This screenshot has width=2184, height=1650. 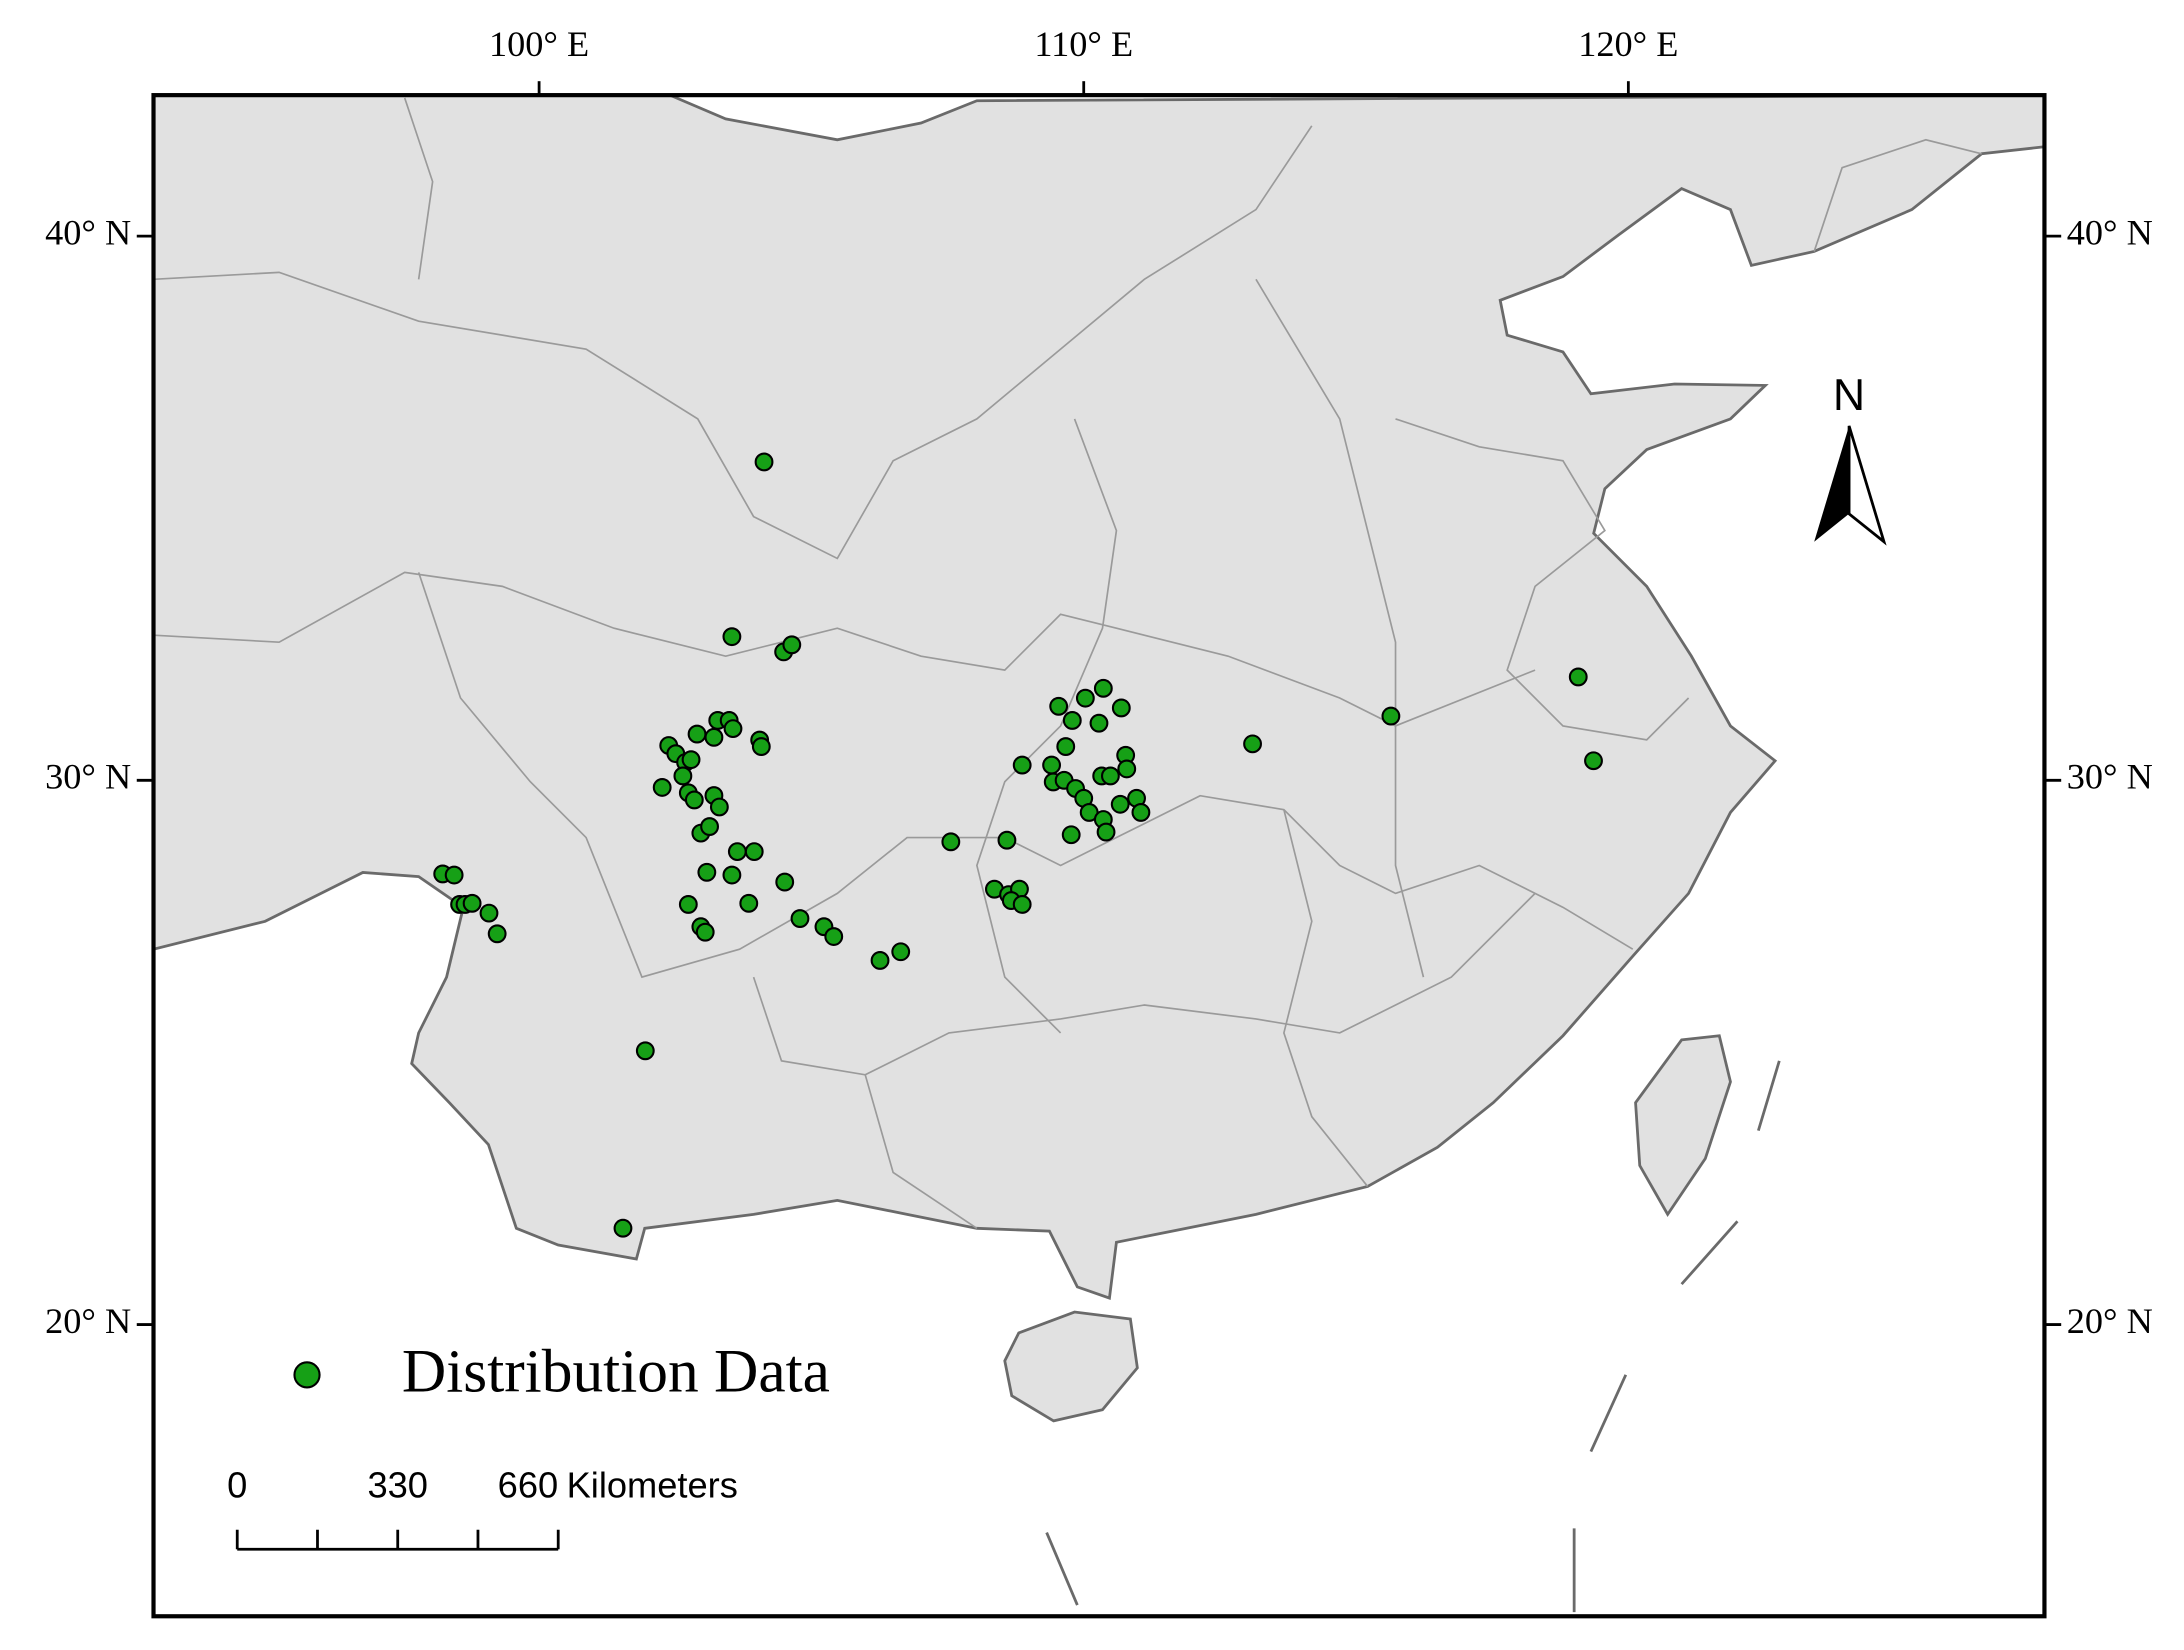 I want to click on x-tick-label: 100° E, so click(x=539, y=44).